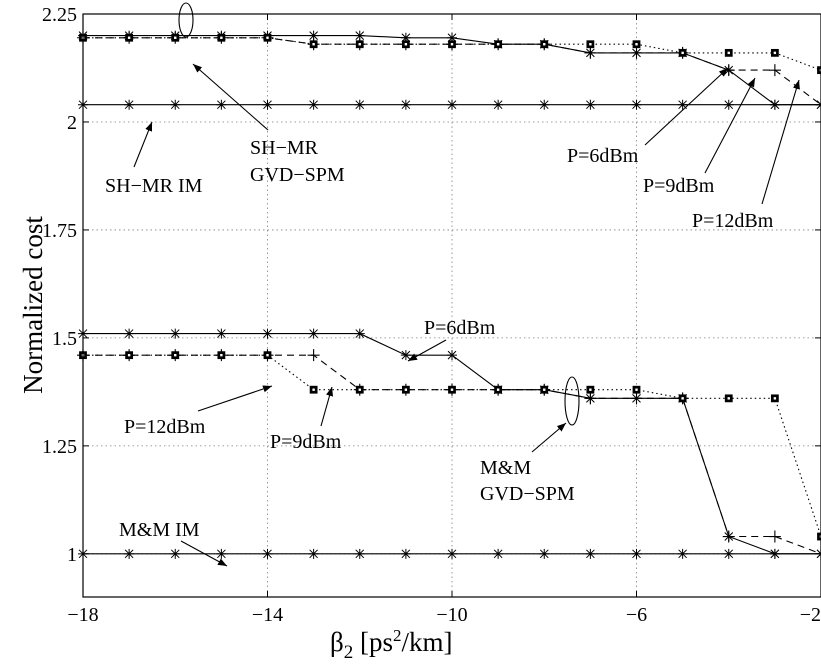 This screenshot has width=821, height=665. Describe the element at coordinates (549, 437) in the screenshot. I see `mm-gvd-arrow` at that location.